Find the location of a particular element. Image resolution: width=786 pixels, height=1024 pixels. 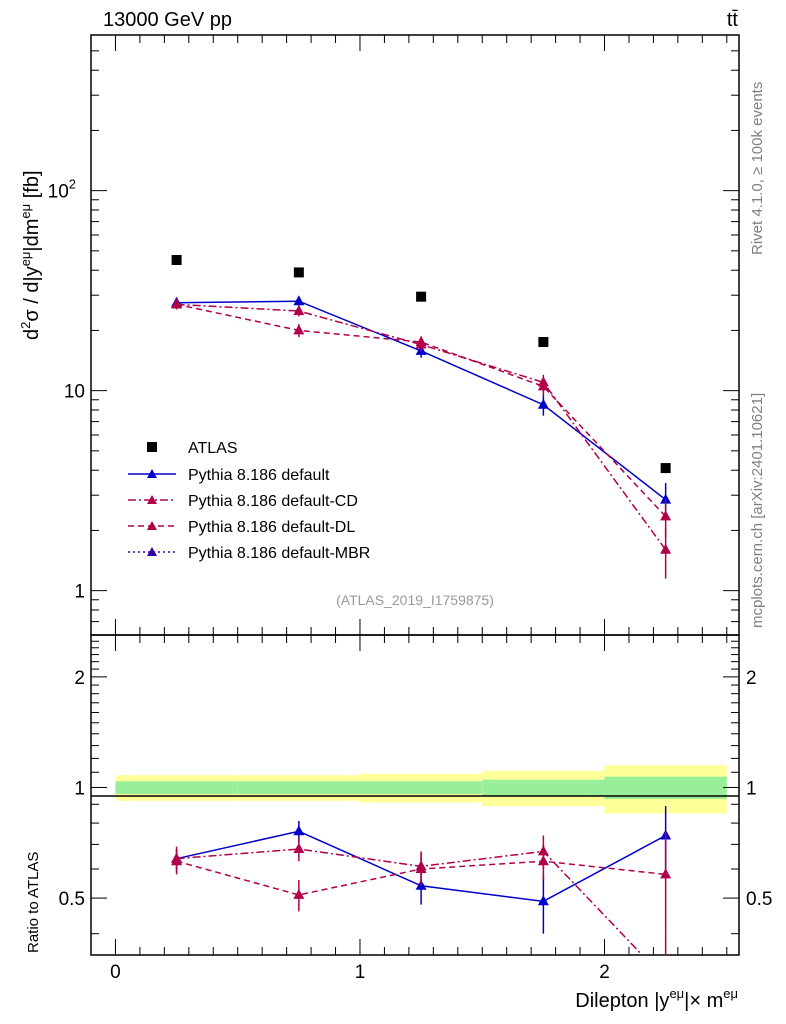

ratio-ytick-label-right: 0.5 is located at coordinates (759, 899).